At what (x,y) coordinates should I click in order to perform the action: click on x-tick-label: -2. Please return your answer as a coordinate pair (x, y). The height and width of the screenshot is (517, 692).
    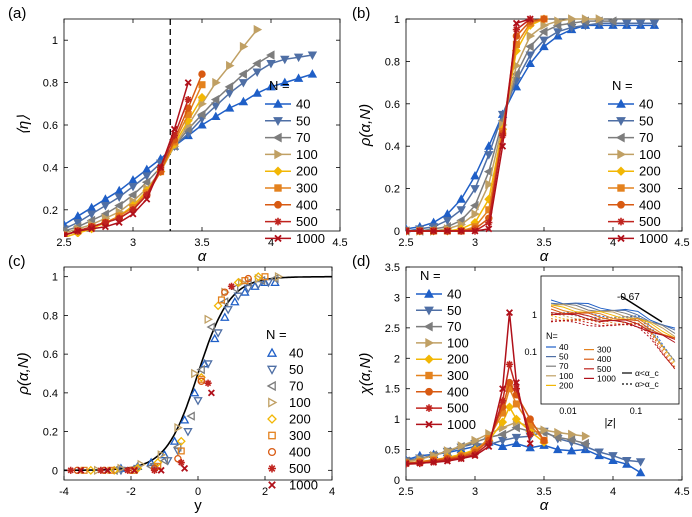
    Looking at the image, I should click on (131, 492).